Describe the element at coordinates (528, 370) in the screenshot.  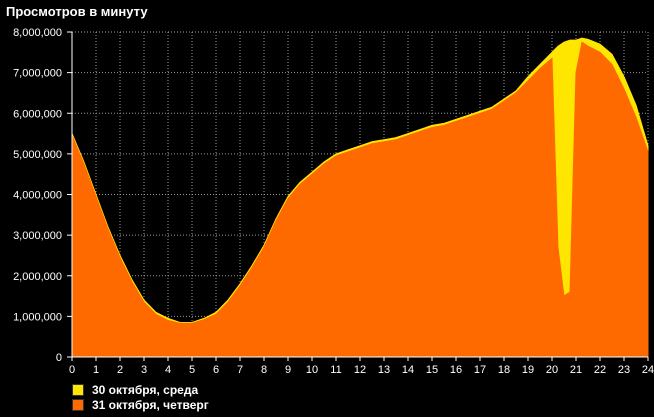
I see `x-tick-label-19: 19` at that location.